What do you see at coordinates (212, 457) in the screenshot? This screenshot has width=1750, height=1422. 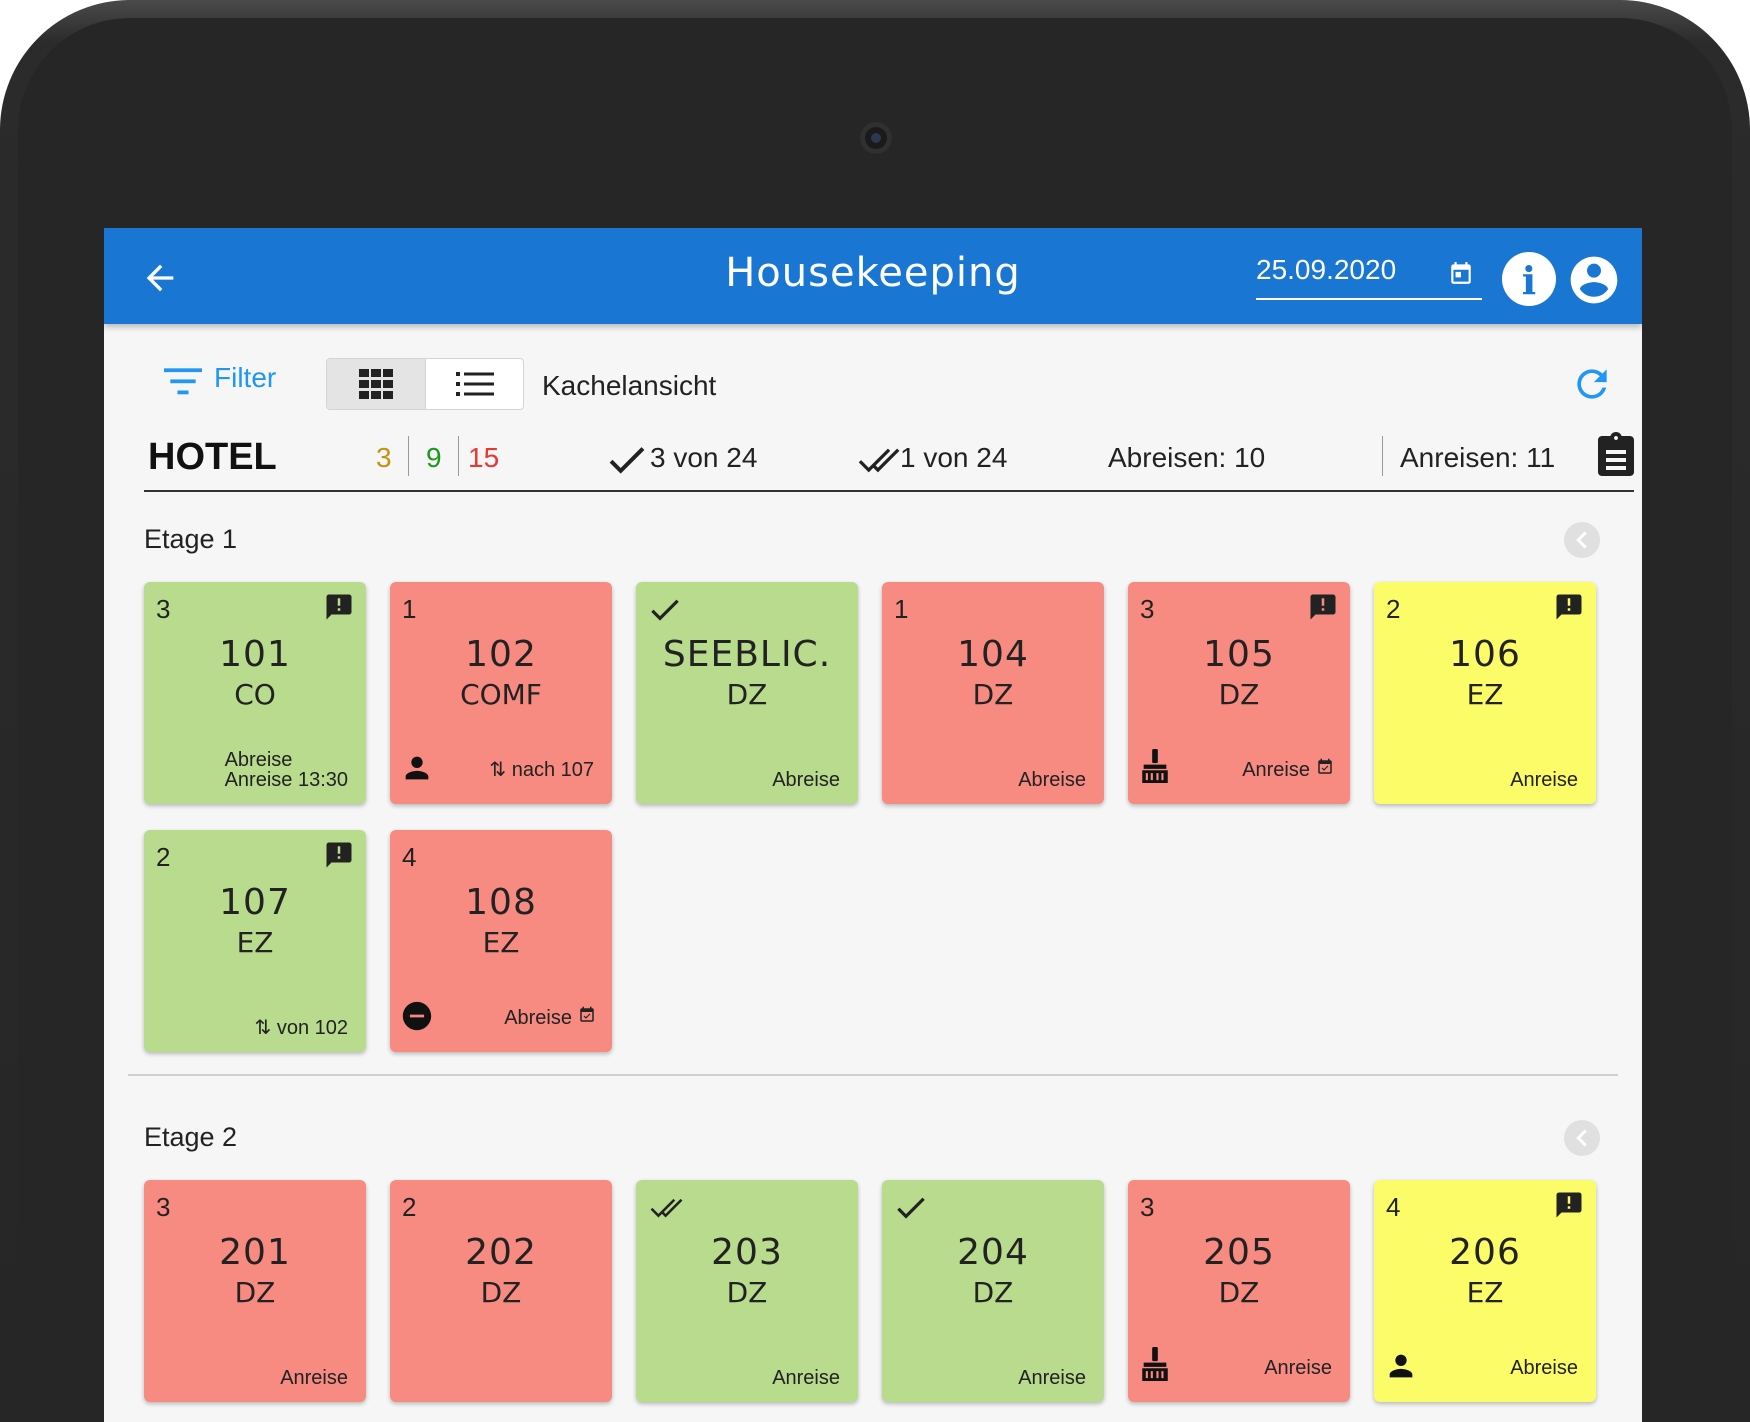 I see `hotel-name: HOTEL` at bounding box center [212, 457].